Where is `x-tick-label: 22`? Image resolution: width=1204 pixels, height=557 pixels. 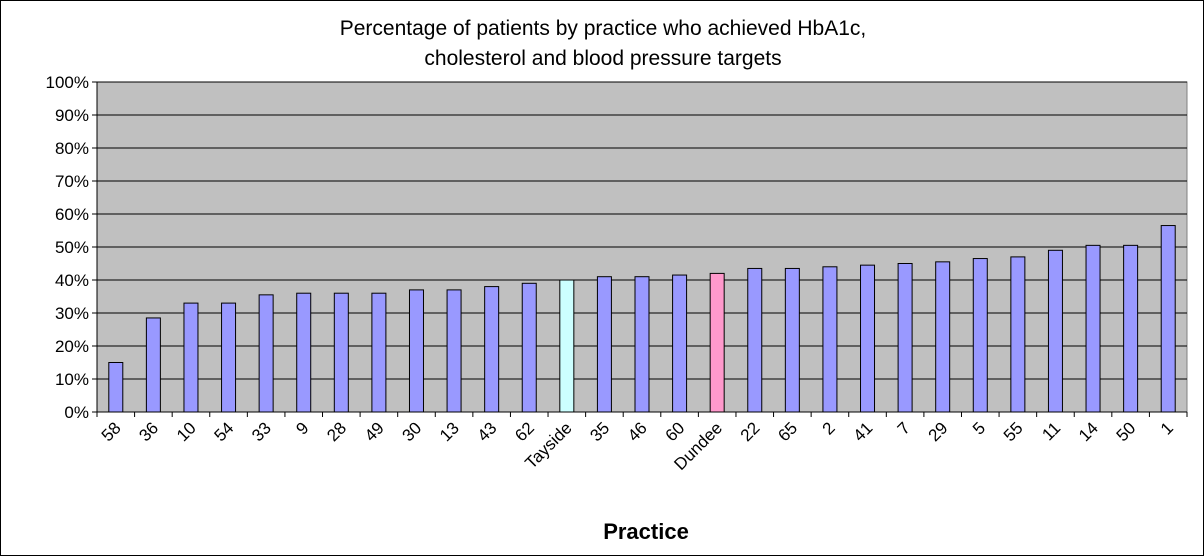 x-tick-label: 22 is located at coordinates (750, 431).